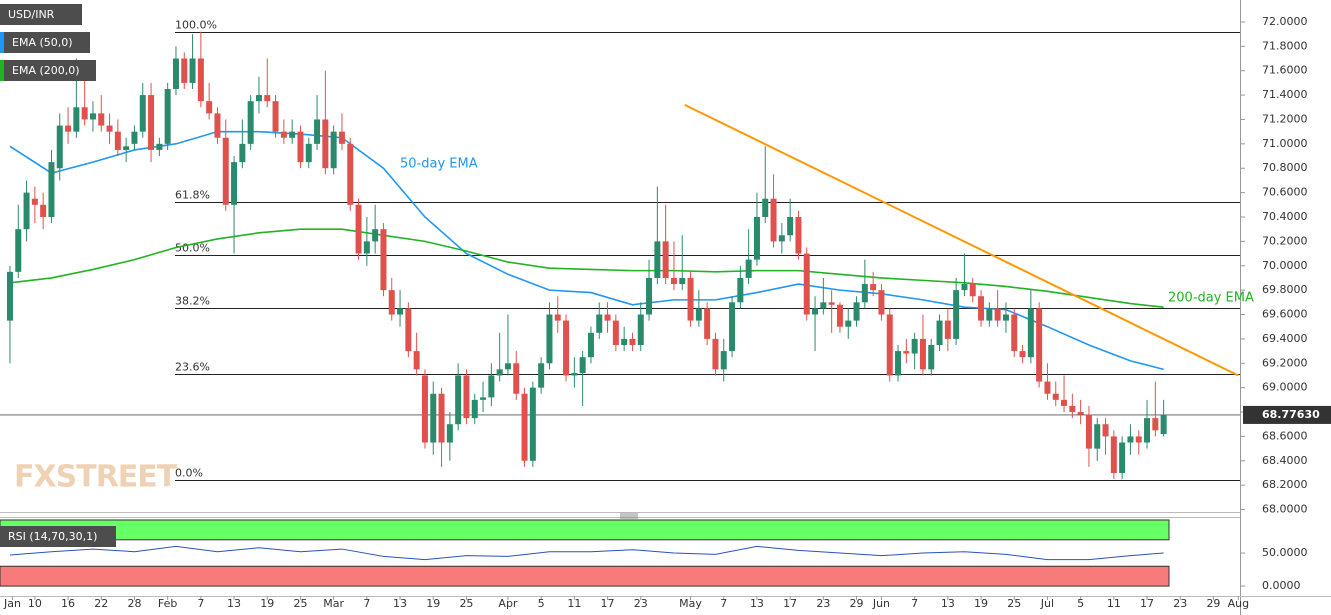 The image size is (1331, 615). I want to click on y-tick-label: 70.0000, so click(1285, 265).